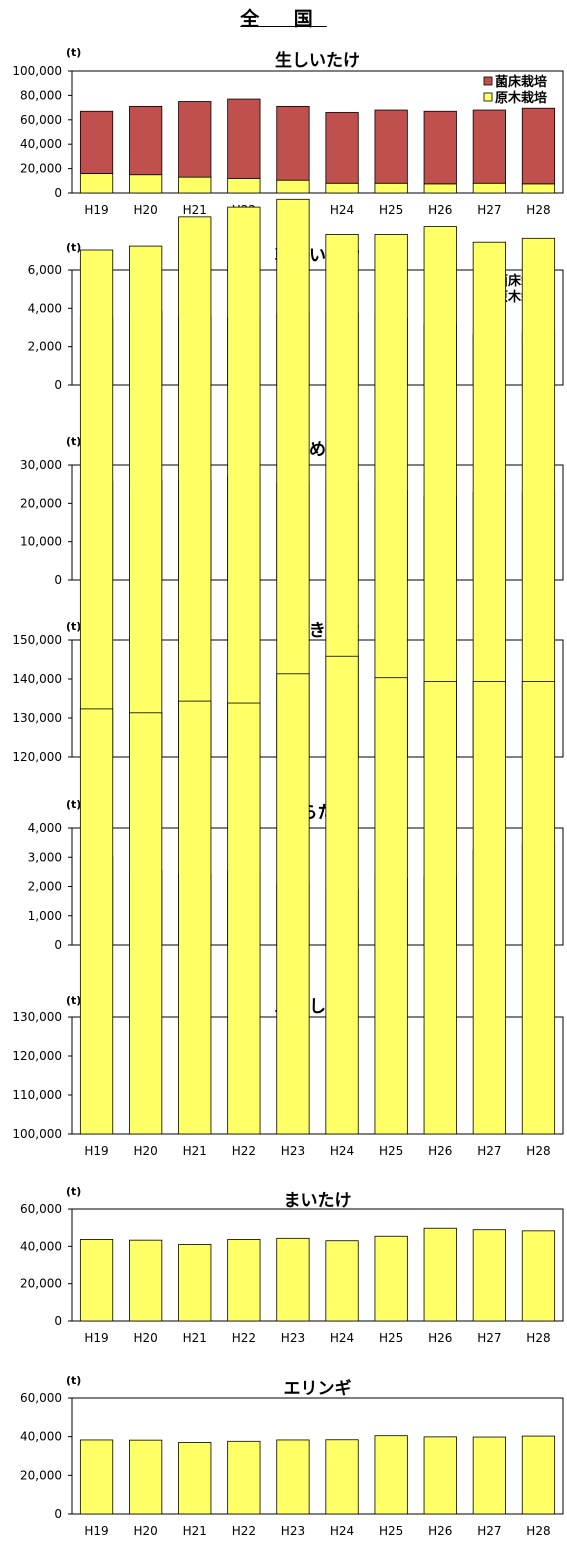 The image size is (567, 1543). What do you see at coordinates (318, 1389) in the screenshot?
I see `chart-title: エリンギ` at bounding box center [318, 1389].